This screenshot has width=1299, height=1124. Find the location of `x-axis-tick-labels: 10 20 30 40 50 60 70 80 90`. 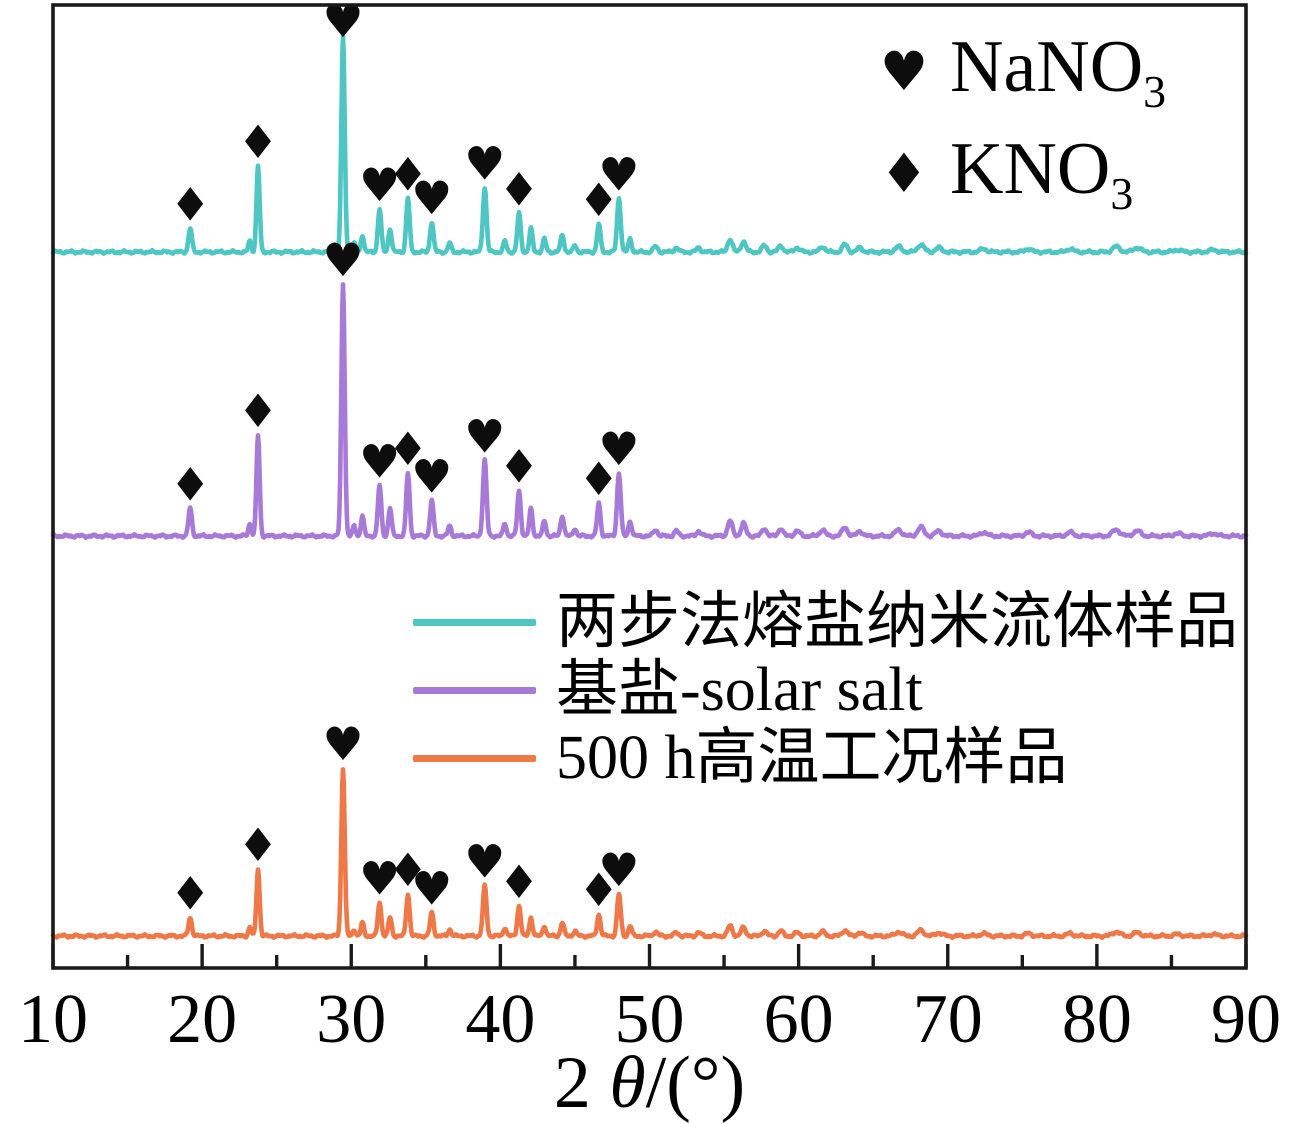

x-axis-tick-labels: 10 20 30 40 50 60 70 80 90 is located at coordinates (649, 1019).